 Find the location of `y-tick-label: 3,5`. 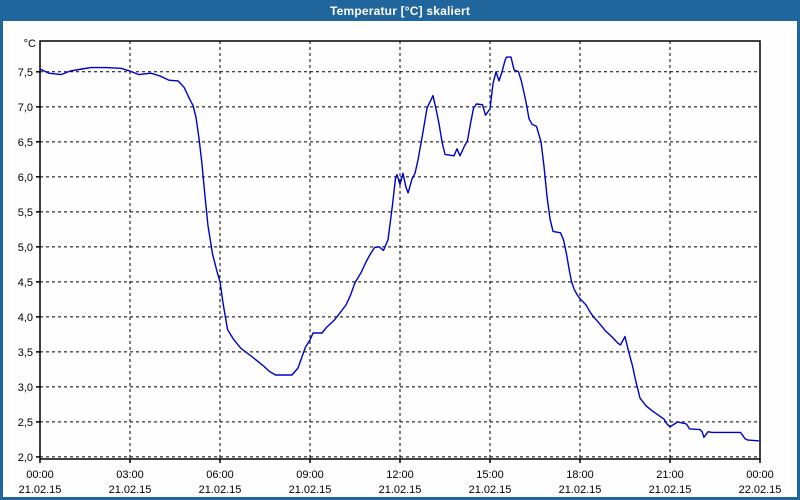

y-tick-label: 3,5 is located at coordinates (25, 353).